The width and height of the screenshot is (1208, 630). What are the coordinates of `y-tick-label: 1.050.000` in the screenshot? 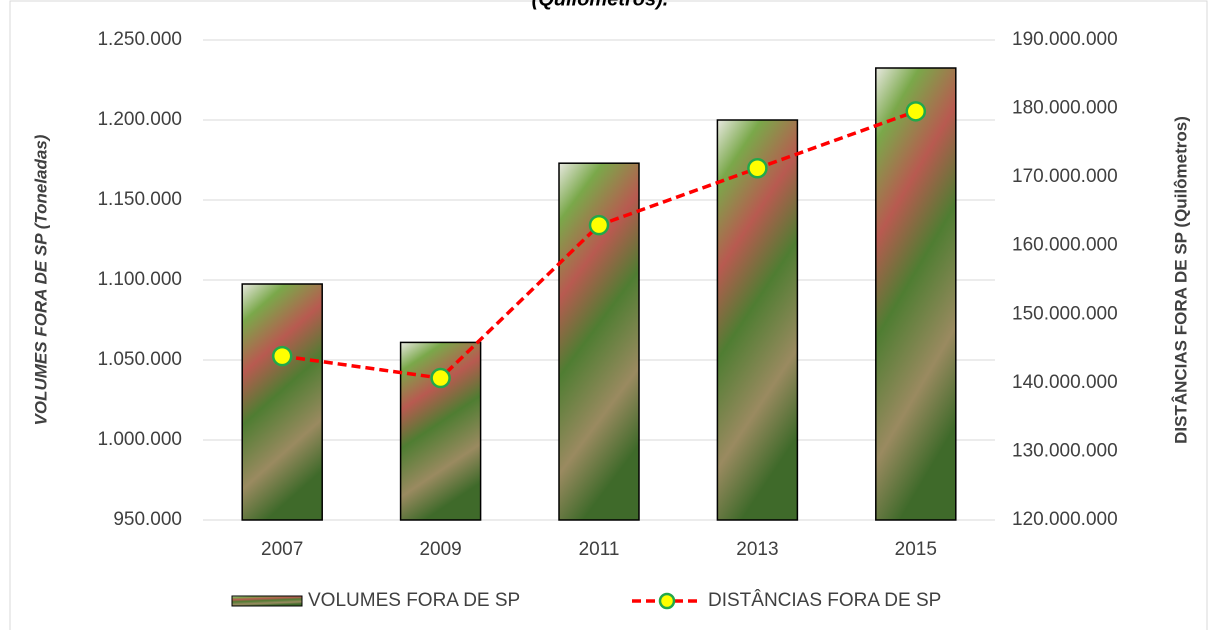 It's located at (139, 359).